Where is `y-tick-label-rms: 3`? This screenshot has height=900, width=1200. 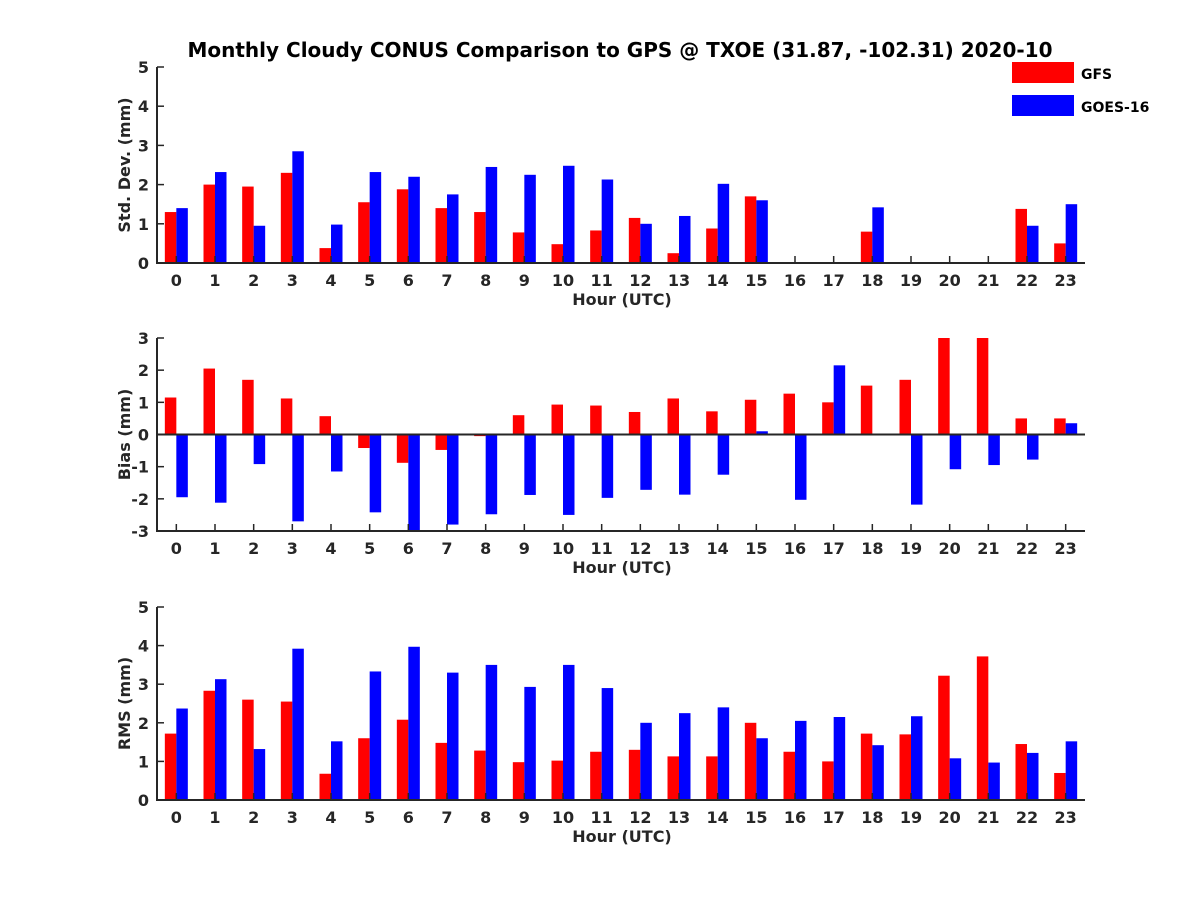
y-tick-label-rms: 3 is located at coordinates (143, 684).